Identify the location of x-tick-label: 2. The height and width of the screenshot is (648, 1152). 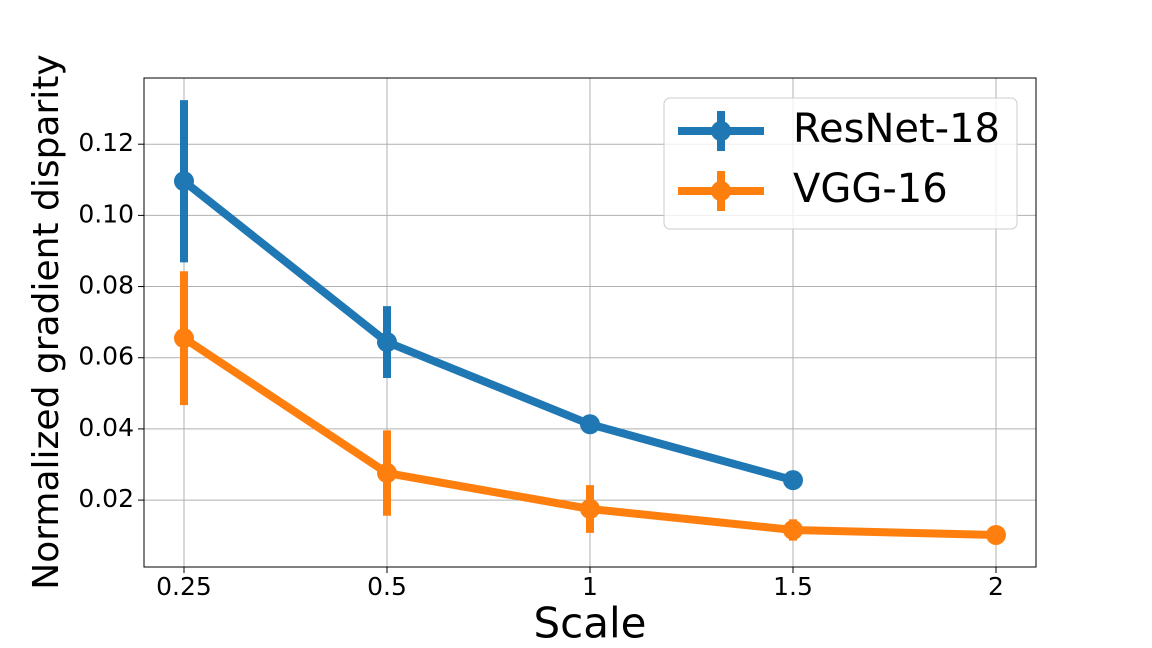
(996, 586).